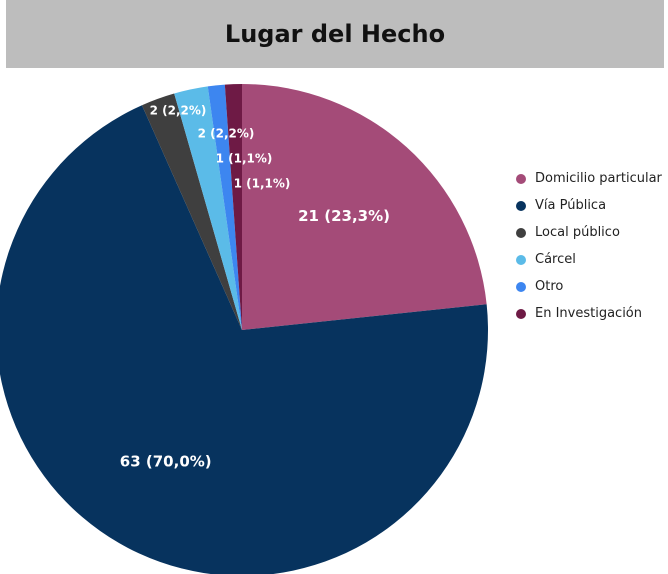 This screenshot has height=574, width=668. What do you see at coordinates (555, 259) in the screenshot?
I see `legend-label: Cárcel` at bounding box center [555, 259].